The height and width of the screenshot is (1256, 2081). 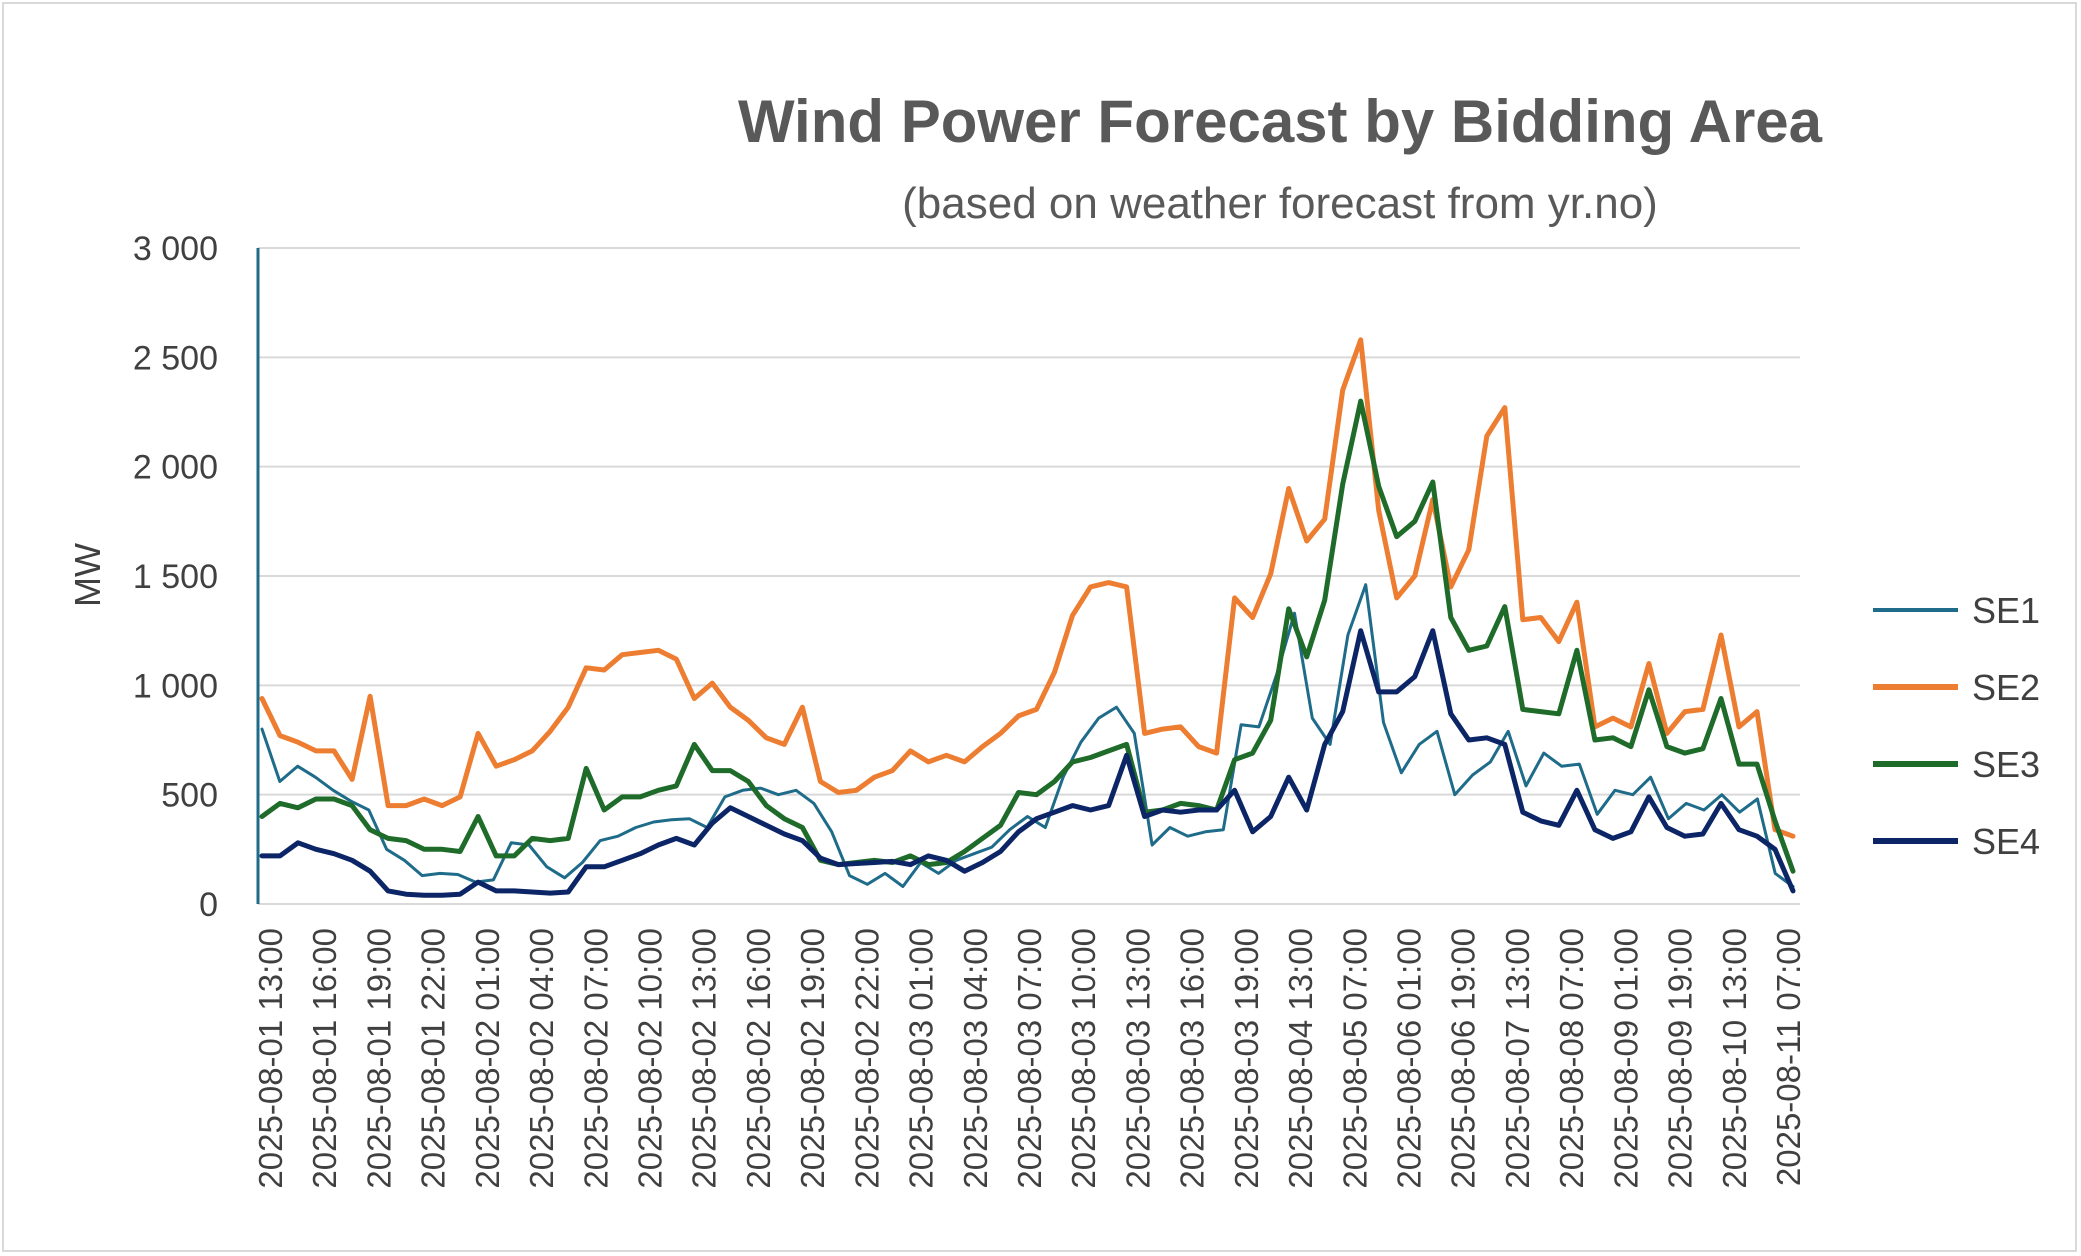 What do you see at coordinates (1956, 726) in the screenshot?
I see `legend: SE1 SE2 SE3 SE4` at bounding box center [1956, 726].